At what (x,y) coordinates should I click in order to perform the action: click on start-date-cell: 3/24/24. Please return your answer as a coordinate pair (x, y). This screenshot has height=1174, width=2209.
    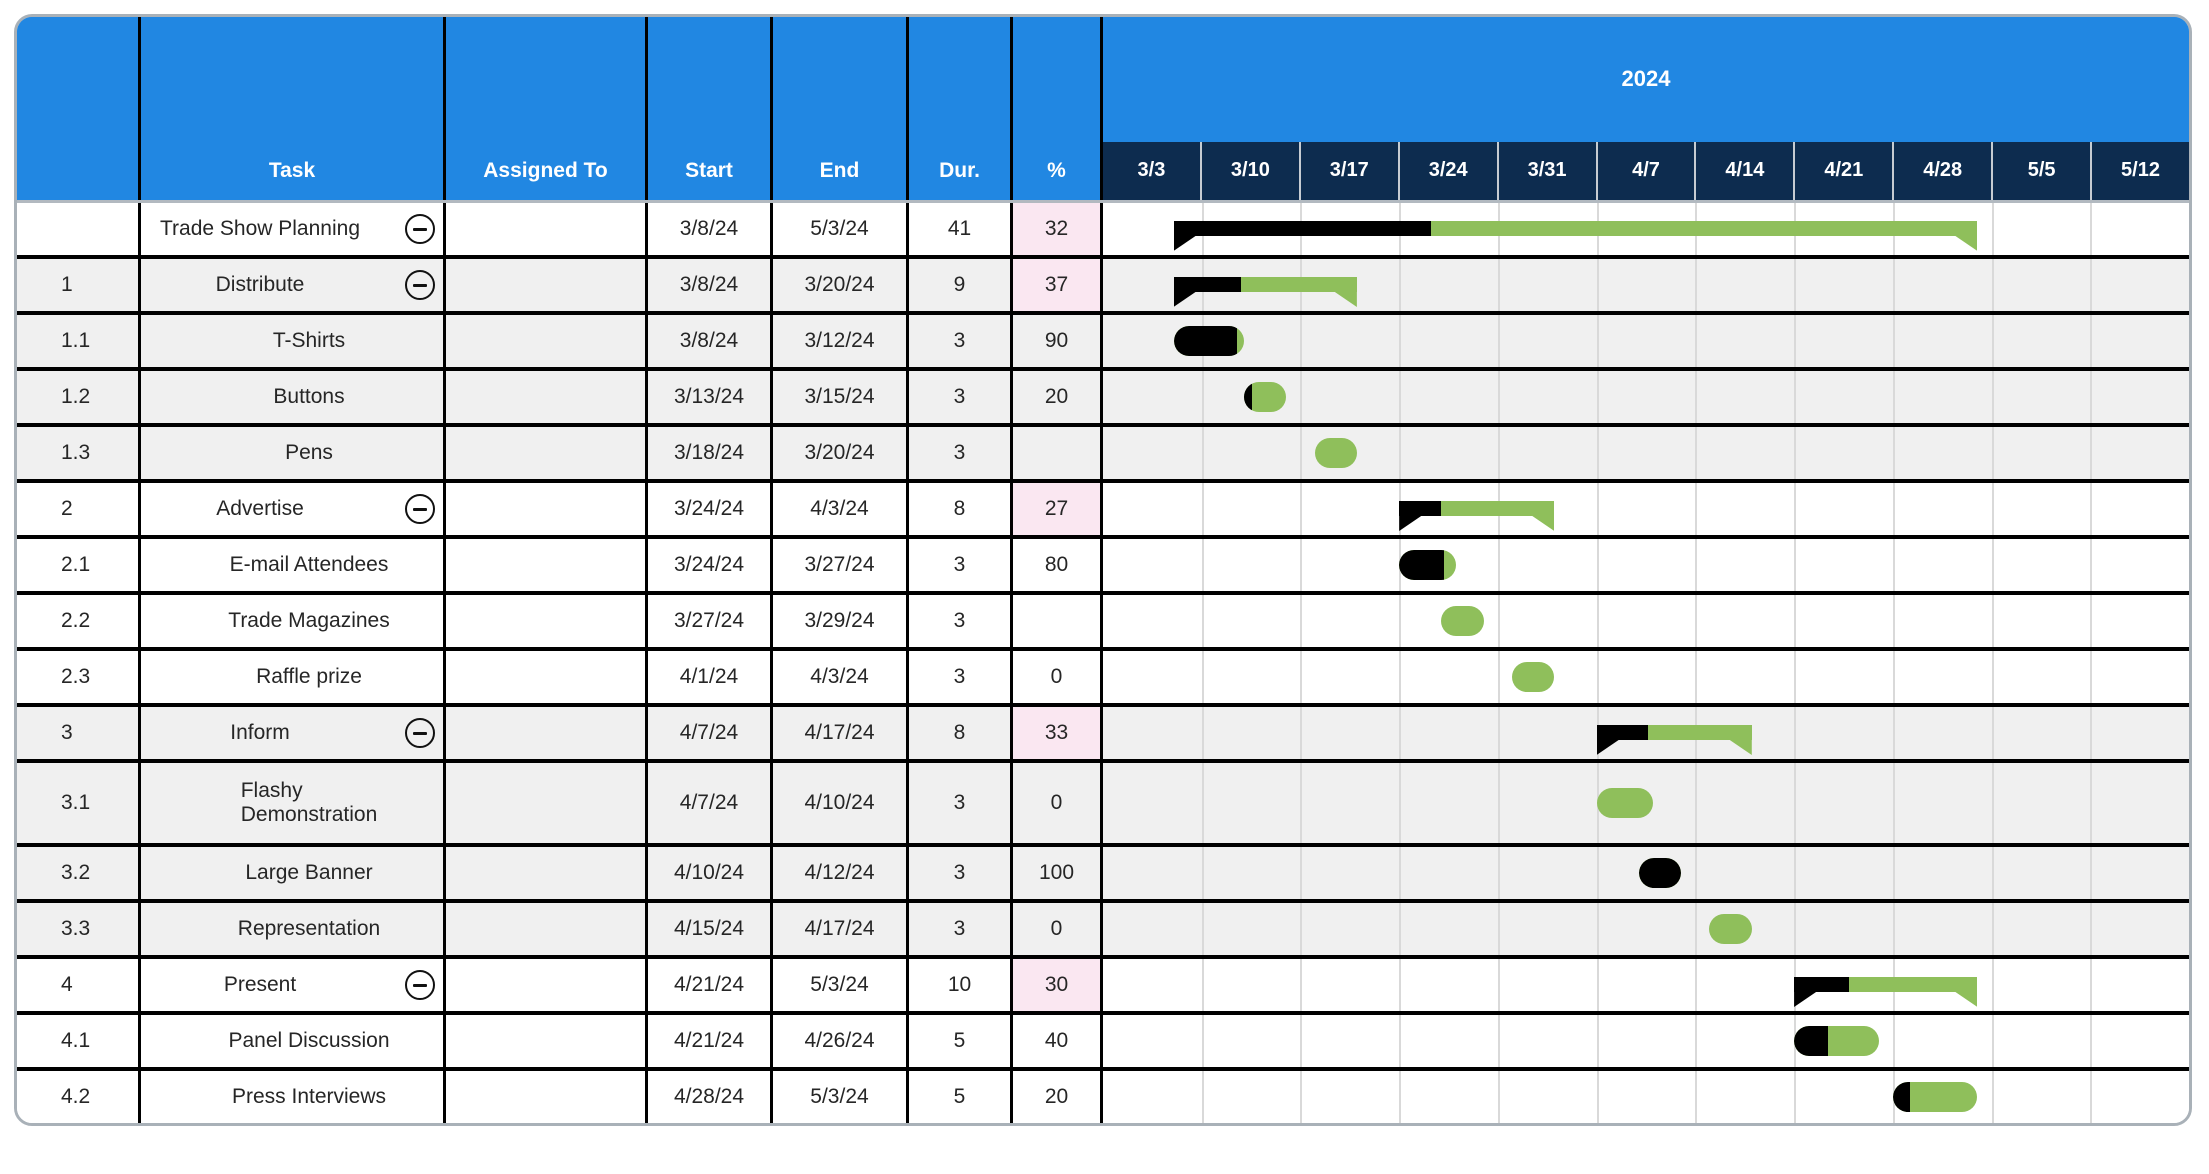
    Looking at the image, I should click on (710, 565).